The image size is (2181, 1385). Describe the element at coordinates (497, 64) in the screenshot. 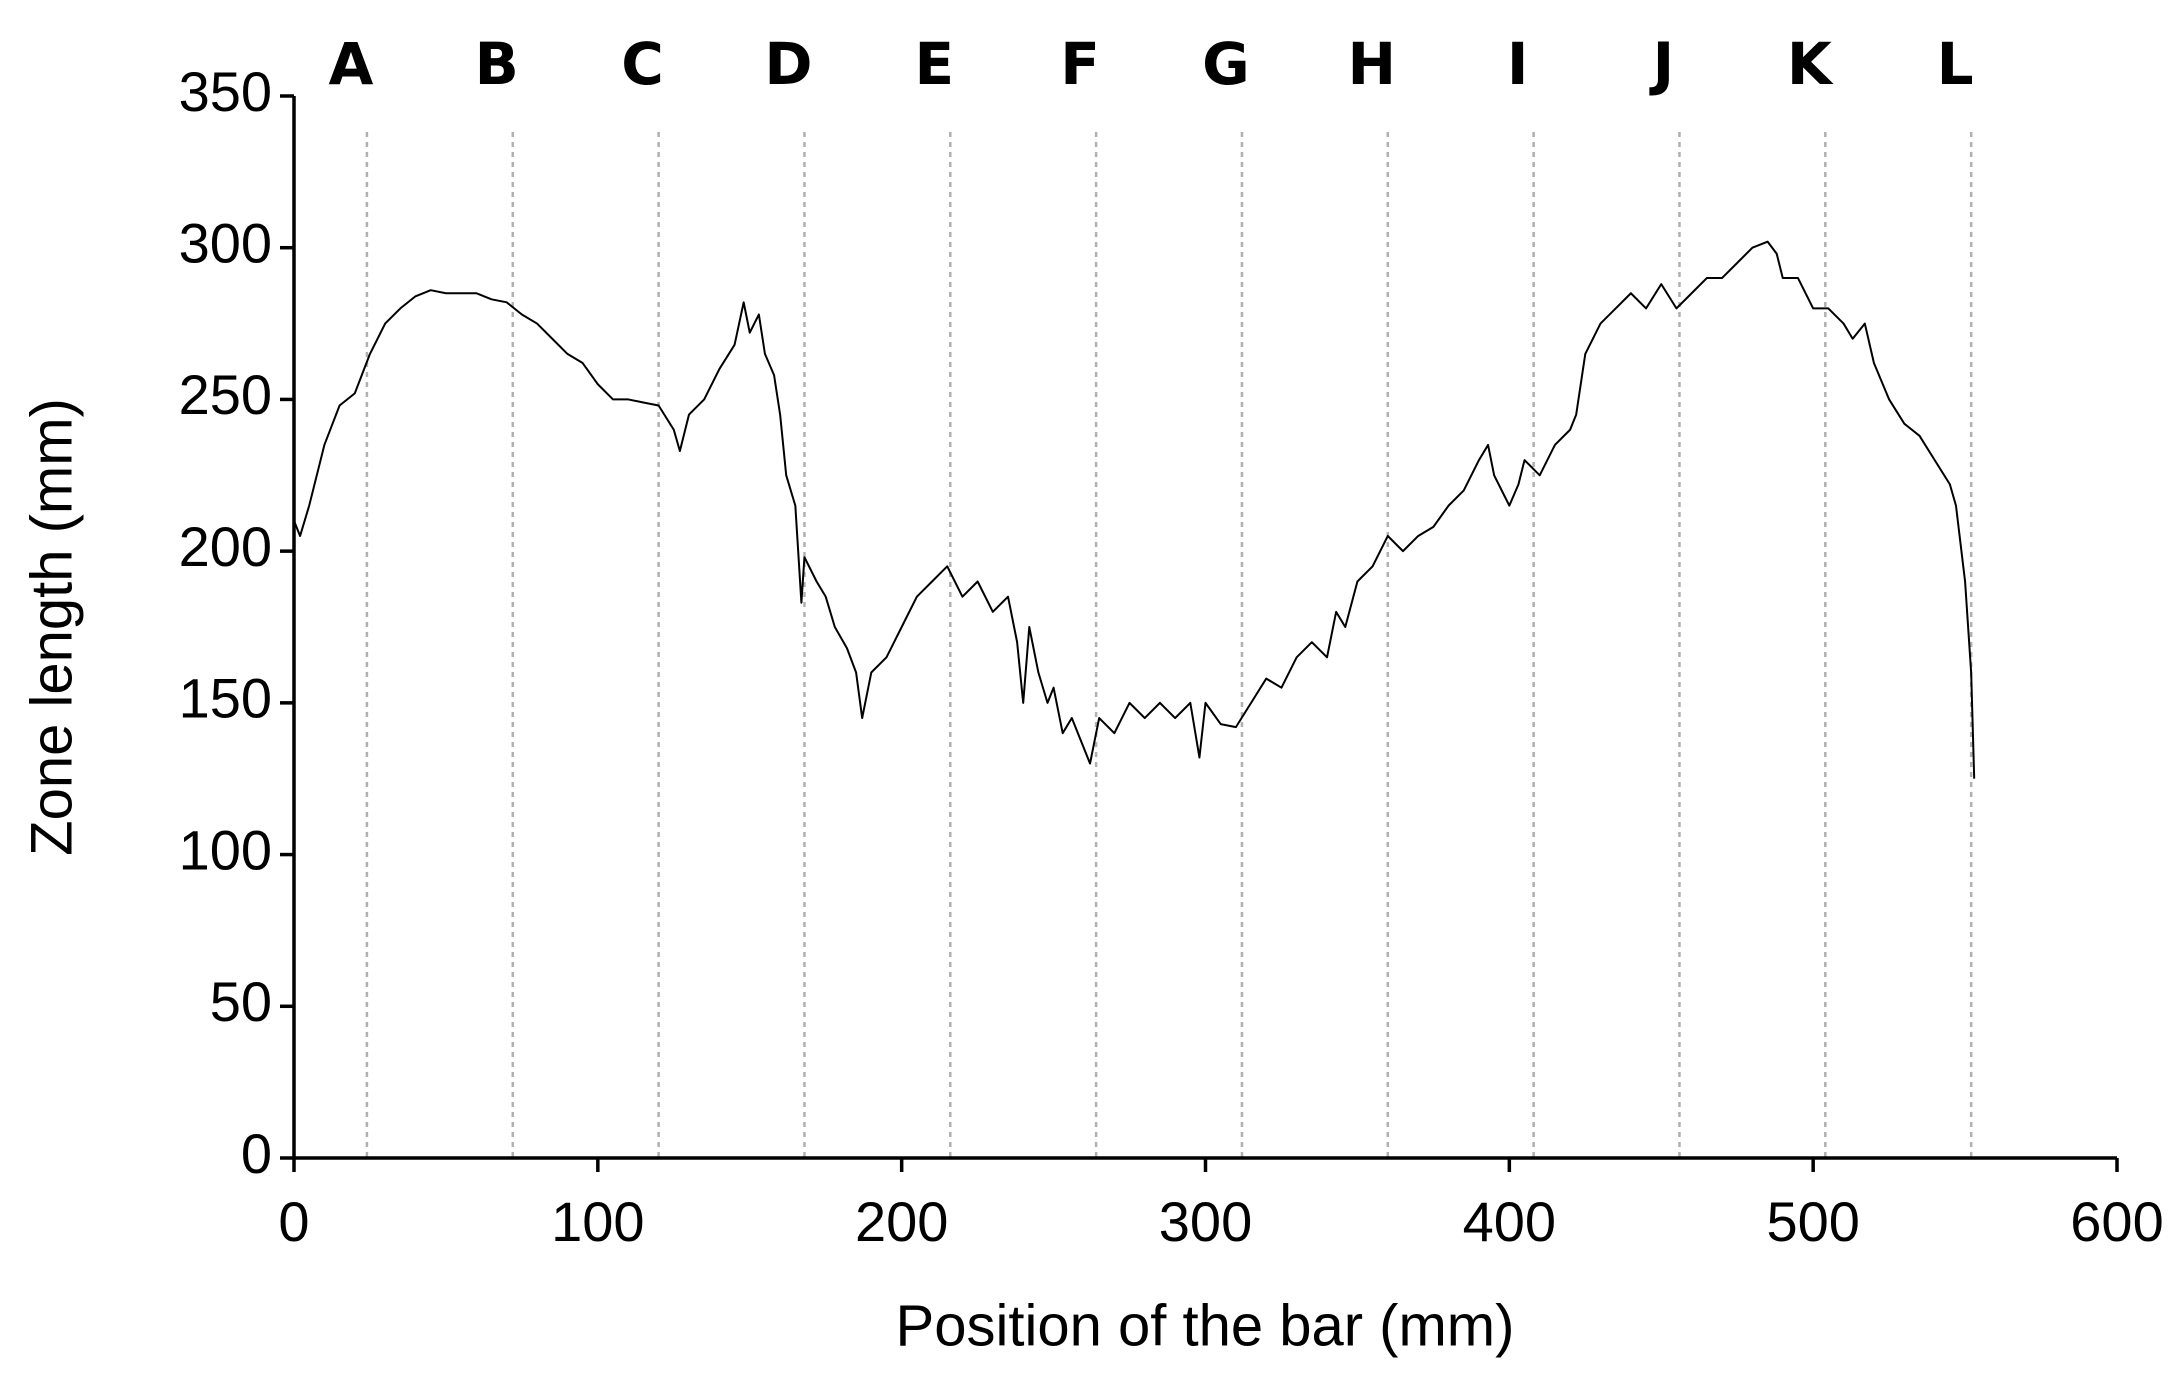

I see `marker-label: B` at that location.